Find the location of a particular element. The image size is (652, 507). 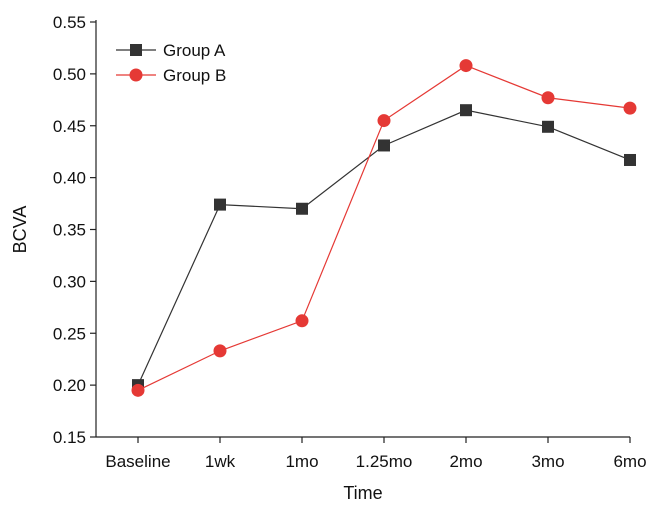

legend-item: Group A is located at coordinates (171, 50).